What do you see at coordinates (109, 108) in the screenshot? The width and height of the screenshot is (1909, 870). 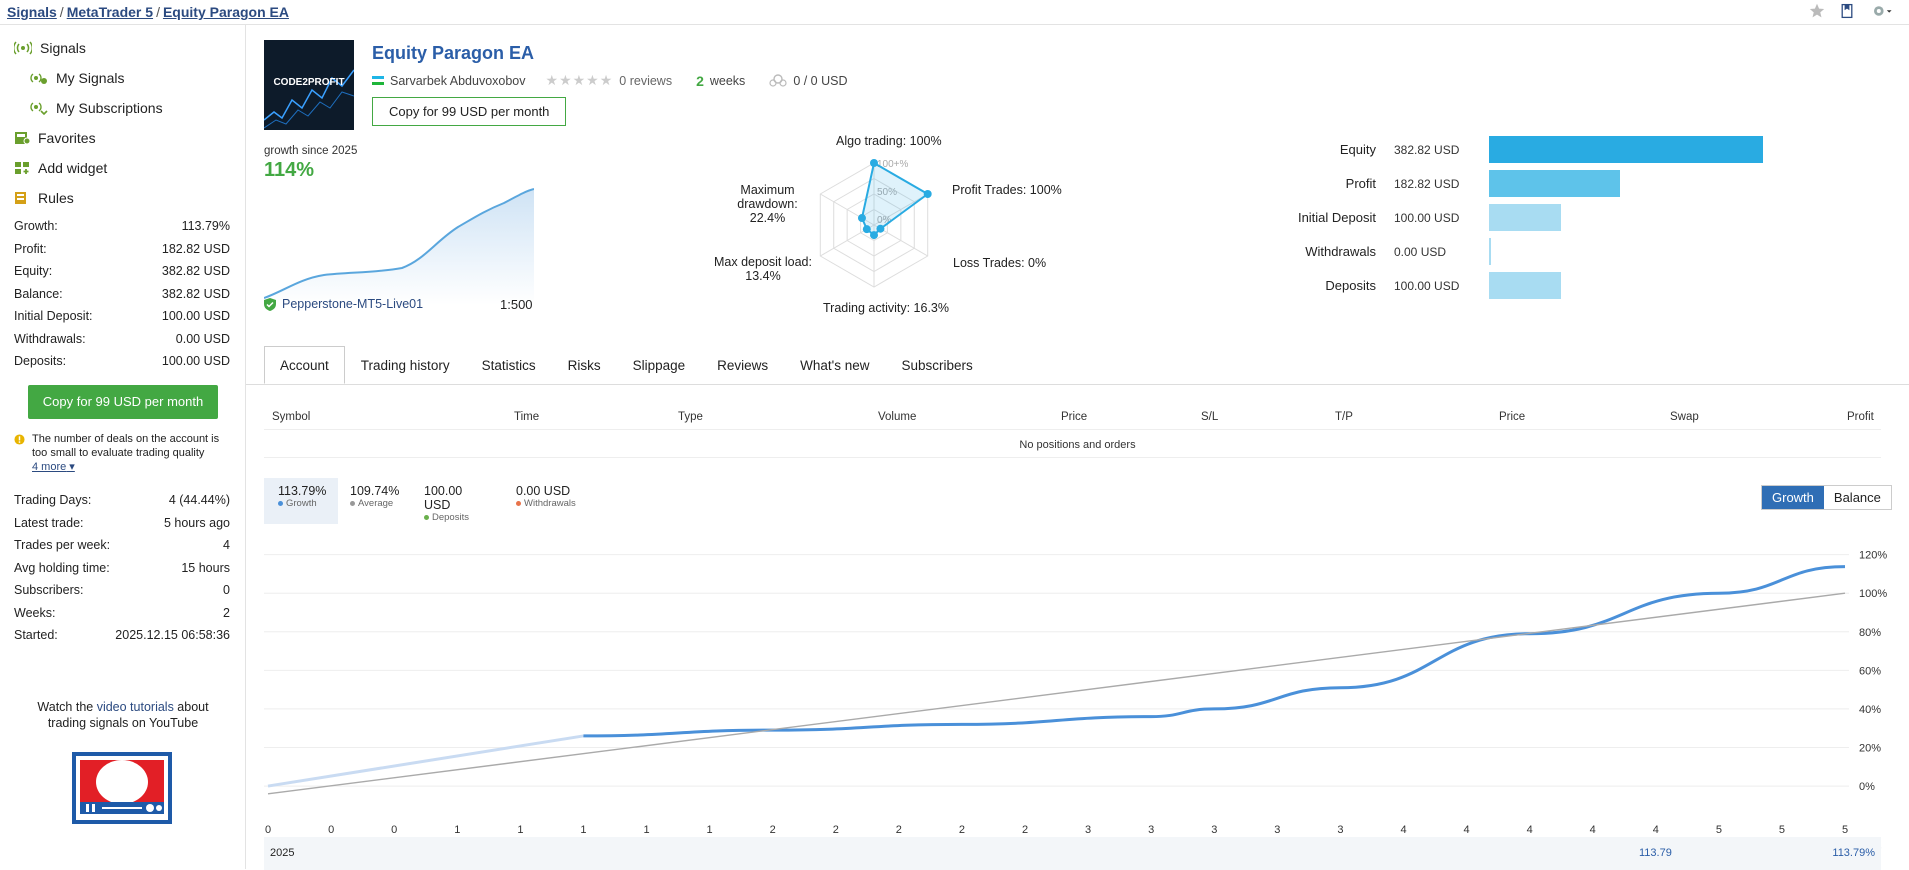 I see `nav-my-subscriptions-label: My Subscriptions` at bounding box center [109, 108].